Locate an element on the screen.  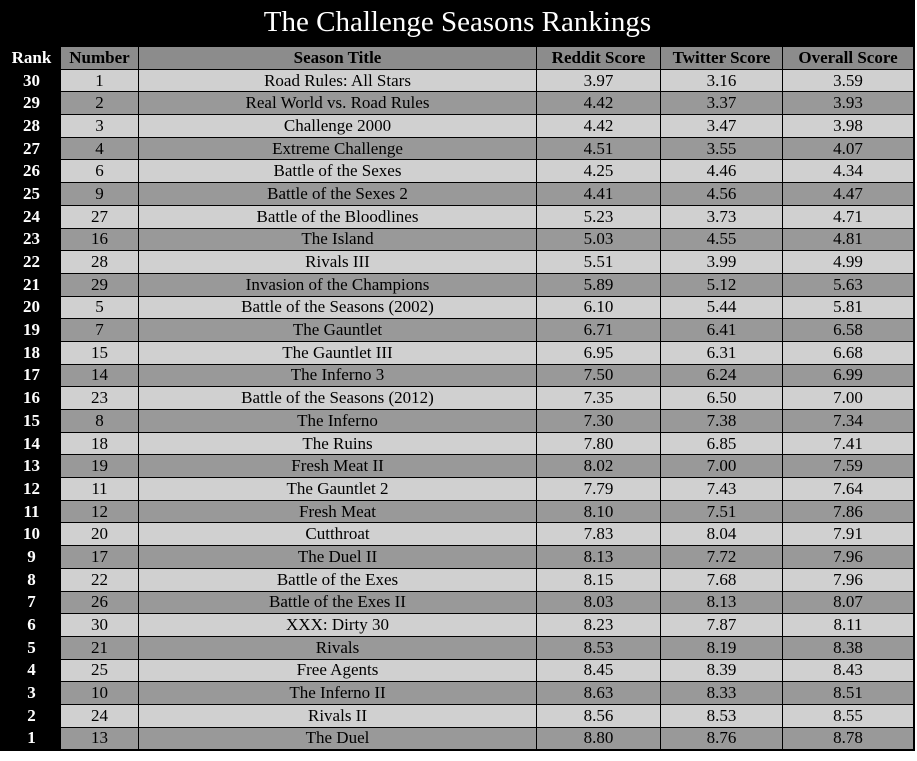
table-row: 28 3 Challenge 2000 4.42 3.47 3.98 is located at coordinates (458, 126).